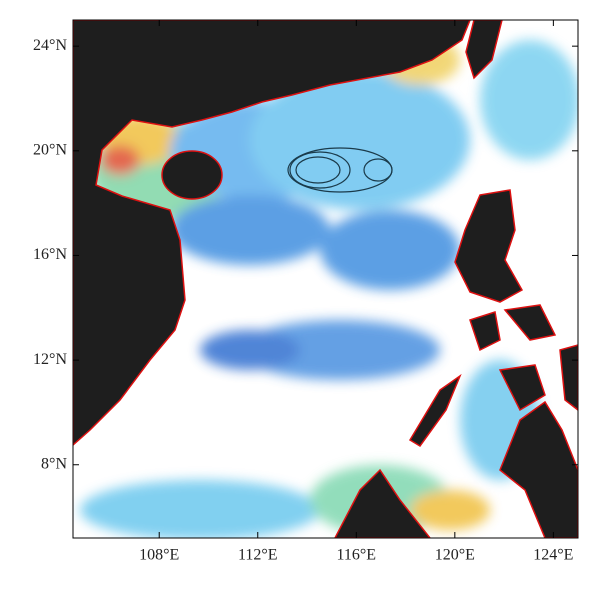  Describe the element at coordinates (50, 359) in the screenshot. I see `y-tick-label: 12°N` at that location.